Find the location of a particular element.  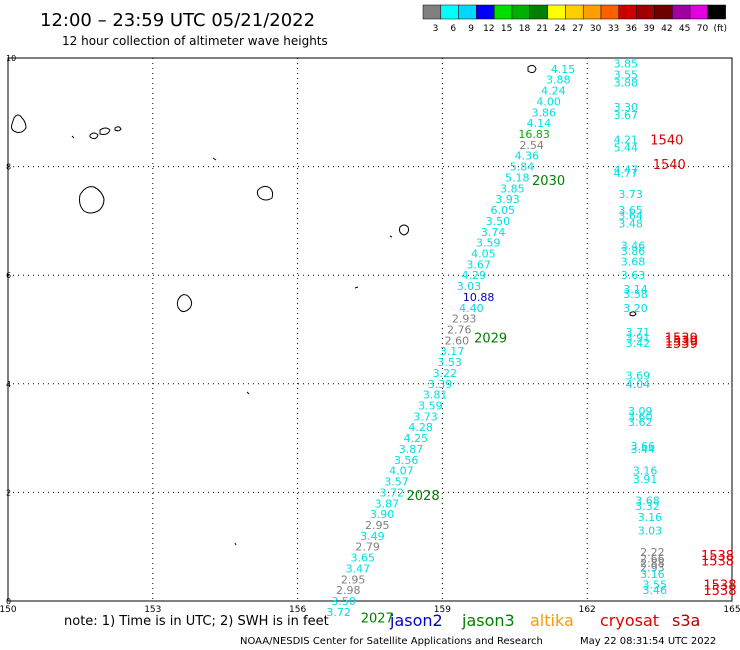

y-tick-label: 0 is located at coordinates (8, 601).